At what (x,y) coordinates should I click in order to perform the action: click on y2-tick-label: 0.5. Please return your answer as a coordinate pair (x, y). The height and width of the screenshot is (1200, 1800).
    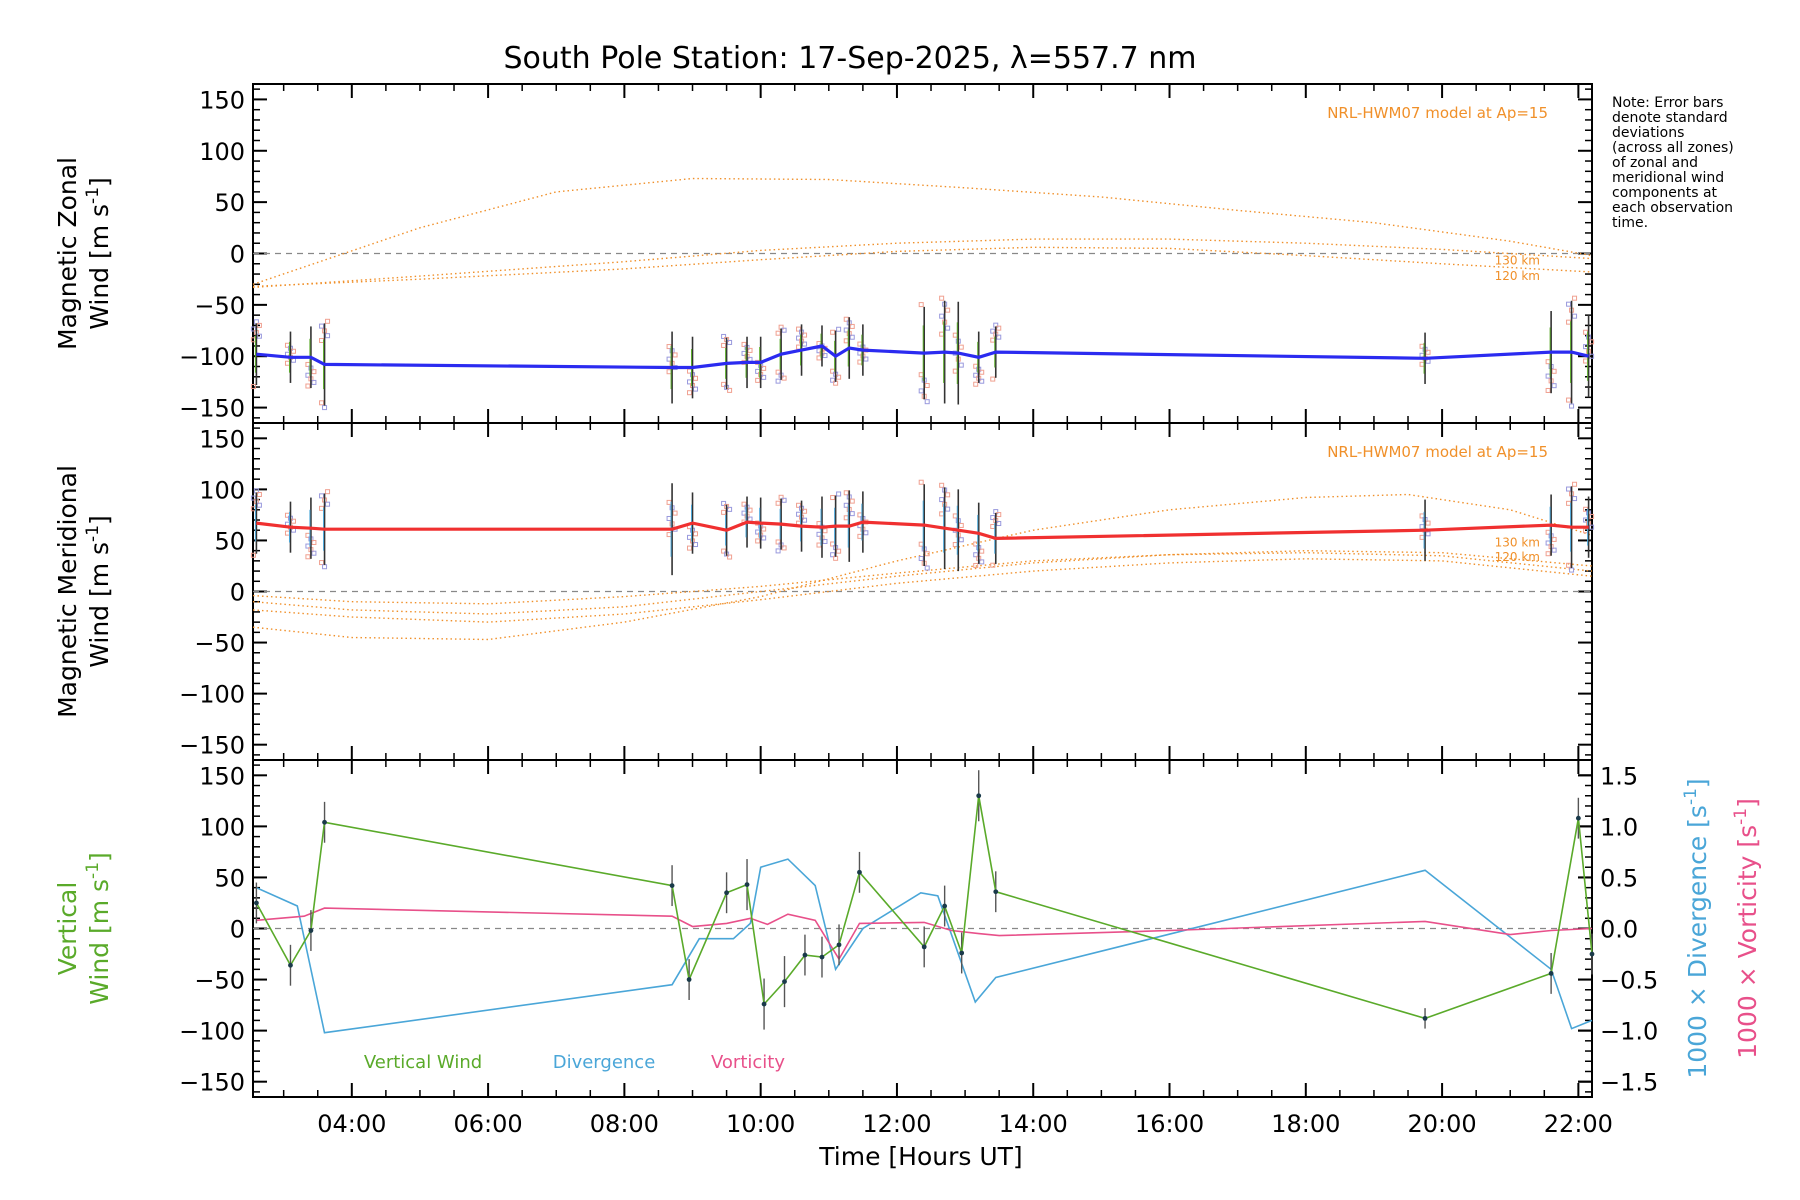
    Looking at the image, I should click on (1619, 878).